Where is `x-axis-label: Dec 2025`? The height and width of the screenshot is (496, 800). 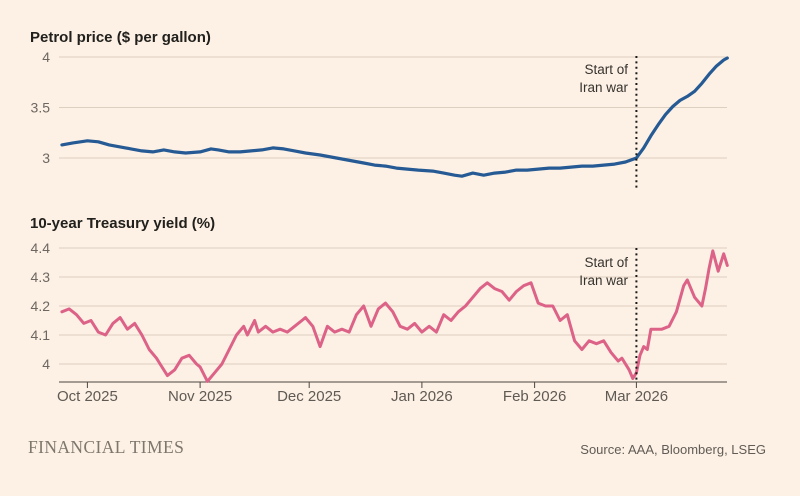 x-axis-label: Dec 2025 is located at coordinates (309, 396).